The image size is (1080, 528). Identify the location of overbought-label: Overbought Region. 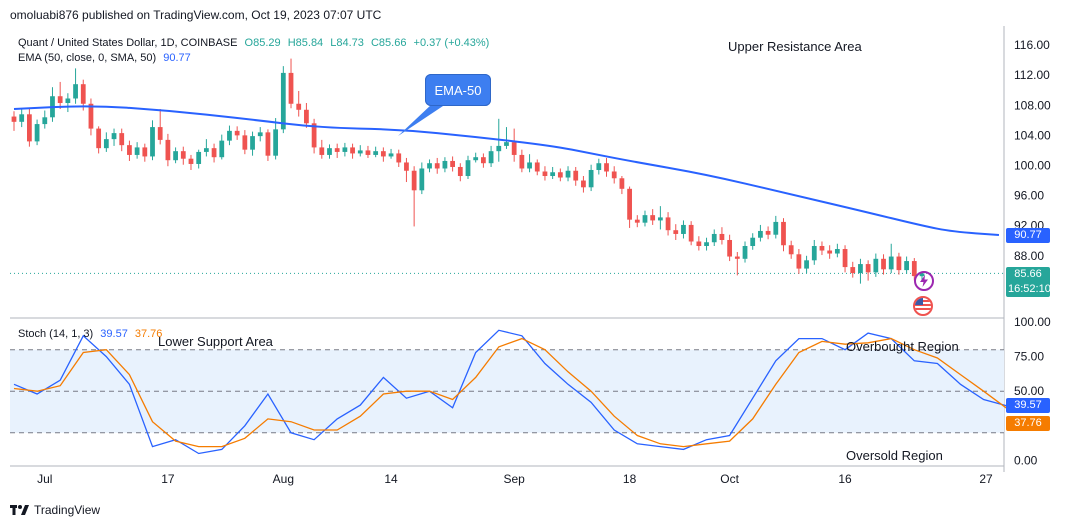
(902, 346).